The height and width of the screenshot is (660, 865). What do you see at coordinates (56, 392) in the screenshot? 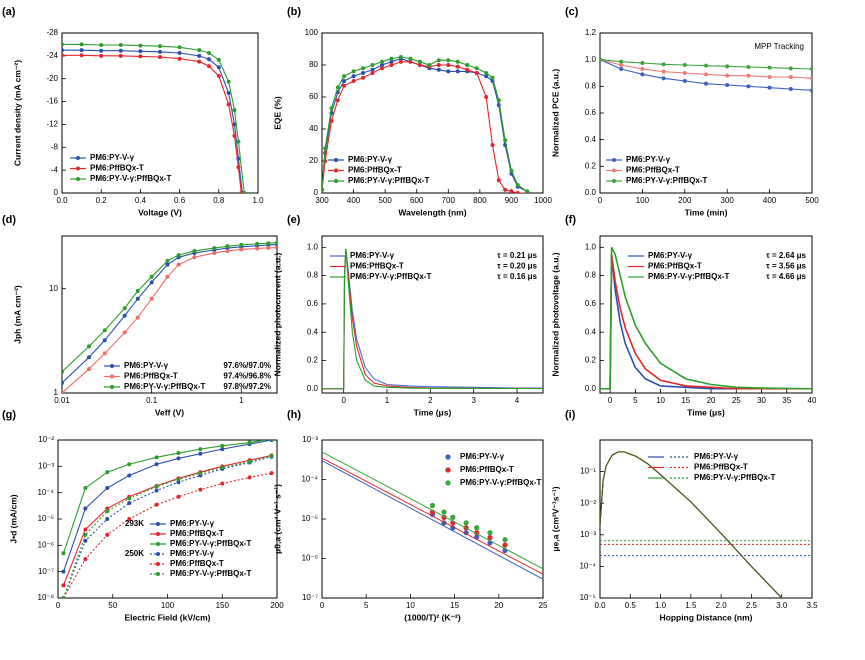
I see `y-tick-label: 1` at bounding box center [56, 392].